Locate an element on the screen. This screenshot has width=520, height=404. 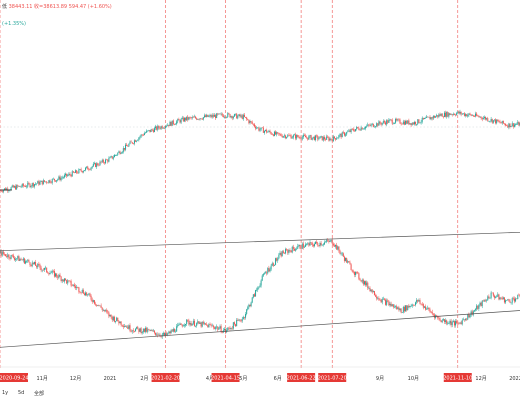
timeframe-5d: 5d is located at coordinates (21, 393).